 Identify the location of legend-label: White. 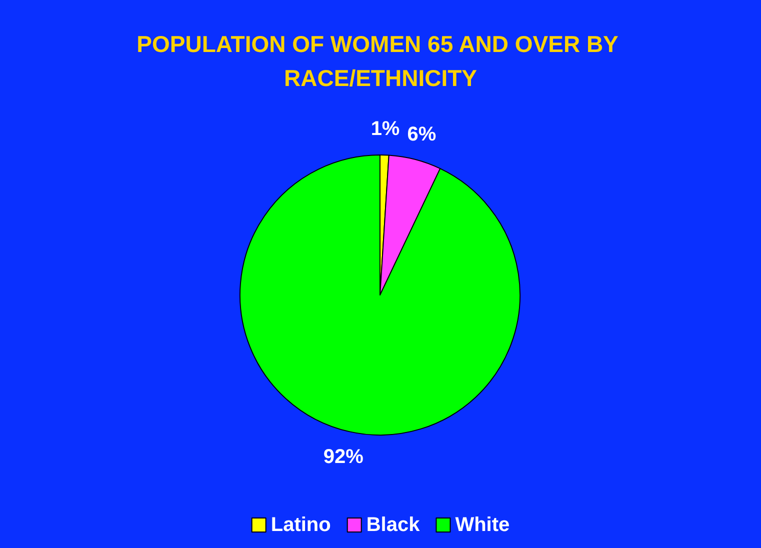
(482, 525).